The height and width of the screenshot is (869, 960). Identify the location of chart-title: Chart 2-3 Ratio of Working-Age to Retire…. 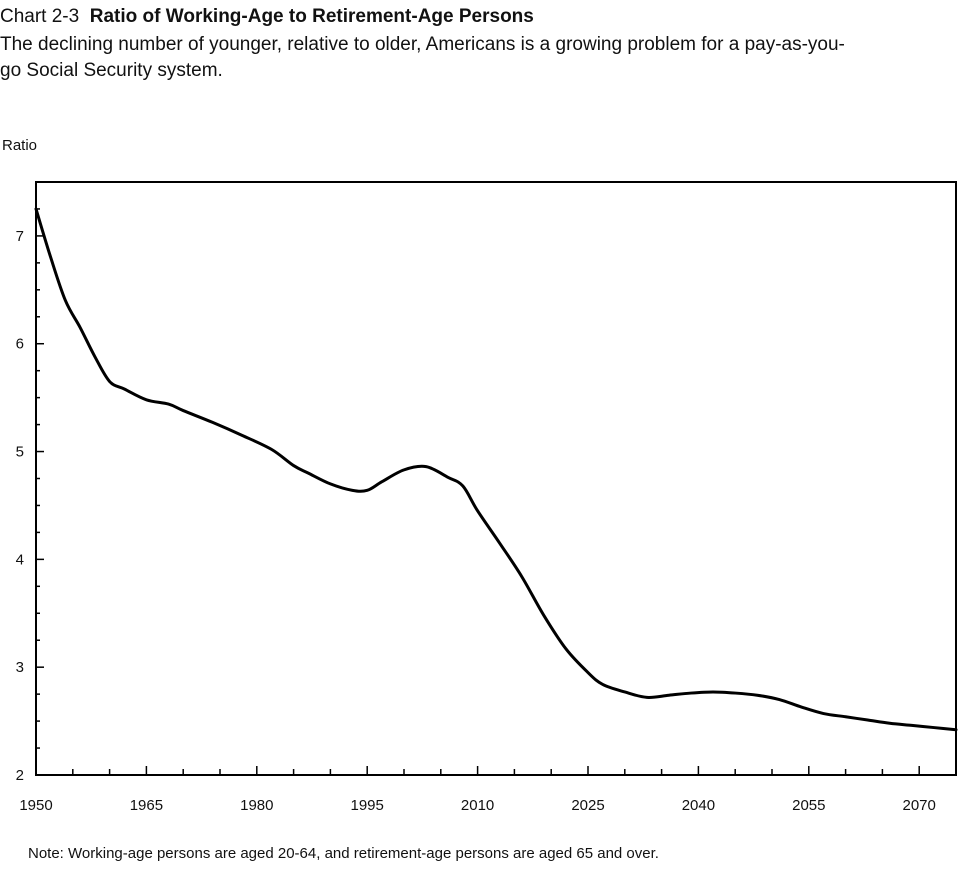
(475, 17).